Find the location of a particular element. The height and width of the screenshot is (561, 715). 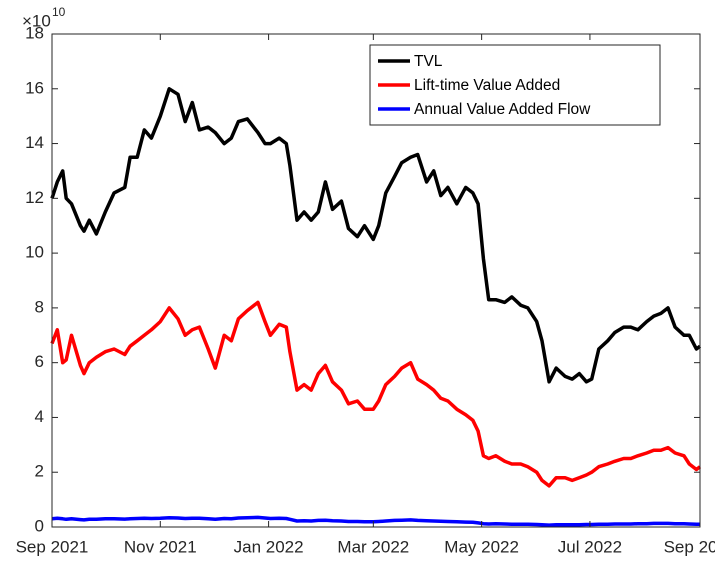

x-tick-label: Jul 2022 is located at coordinates (590, 546).